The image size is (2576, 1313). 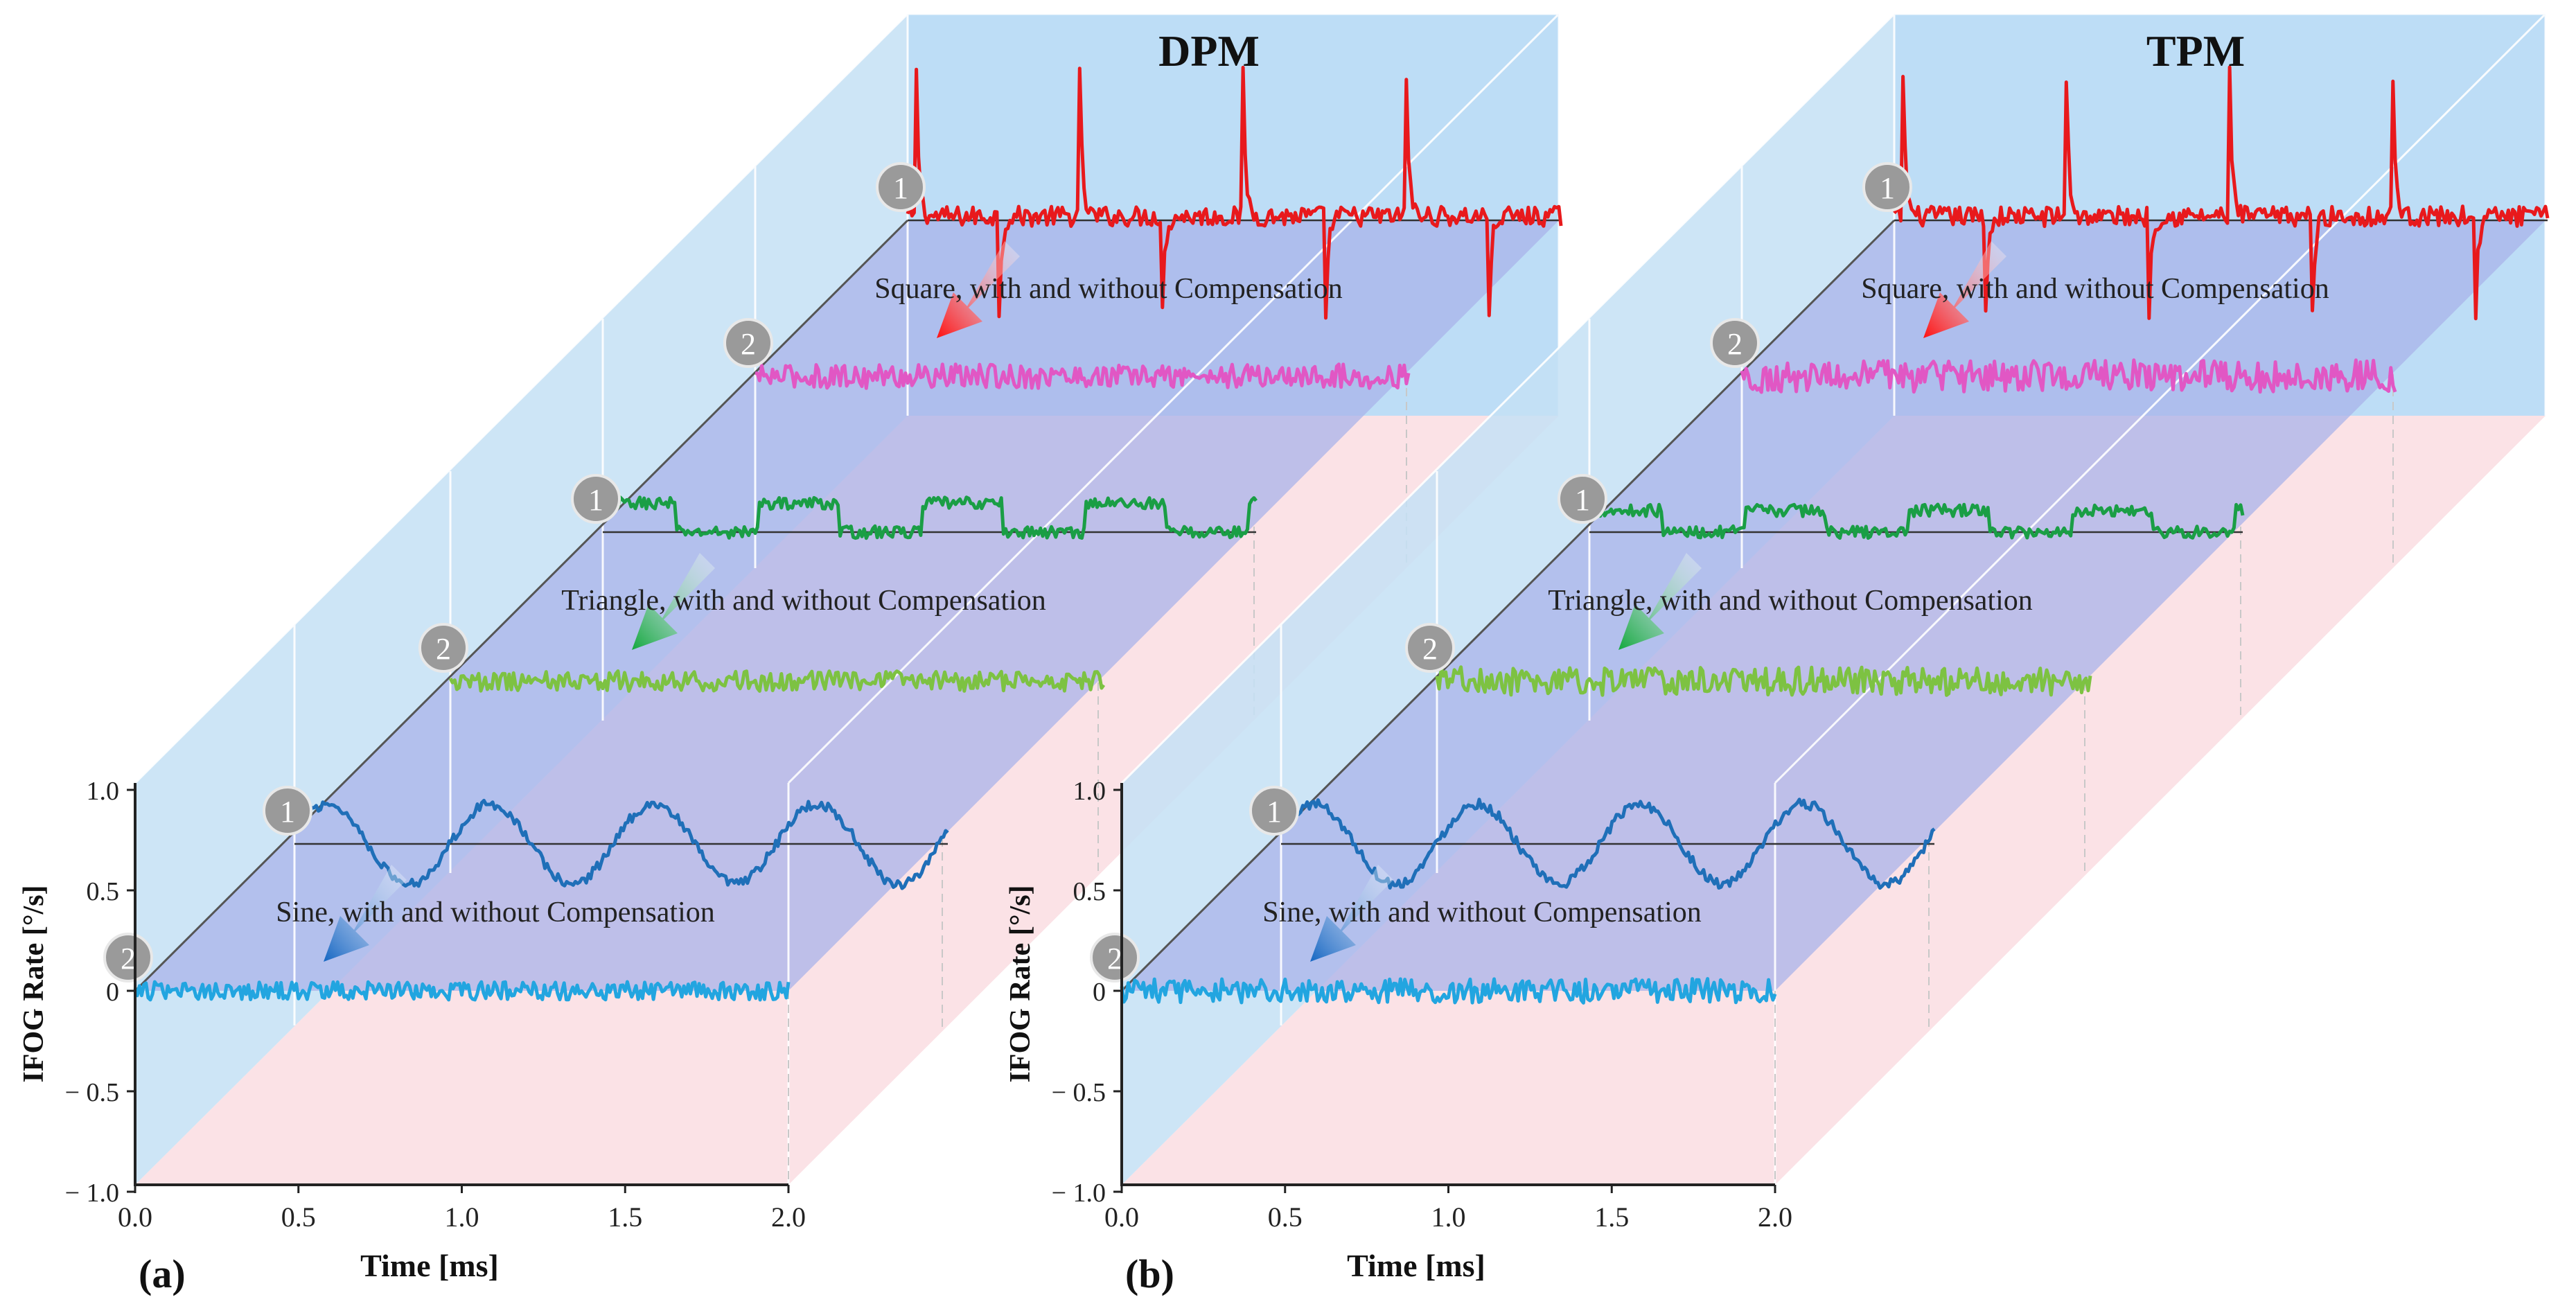 I want to click on panel-label: (a), so click(x=162, y=1273).